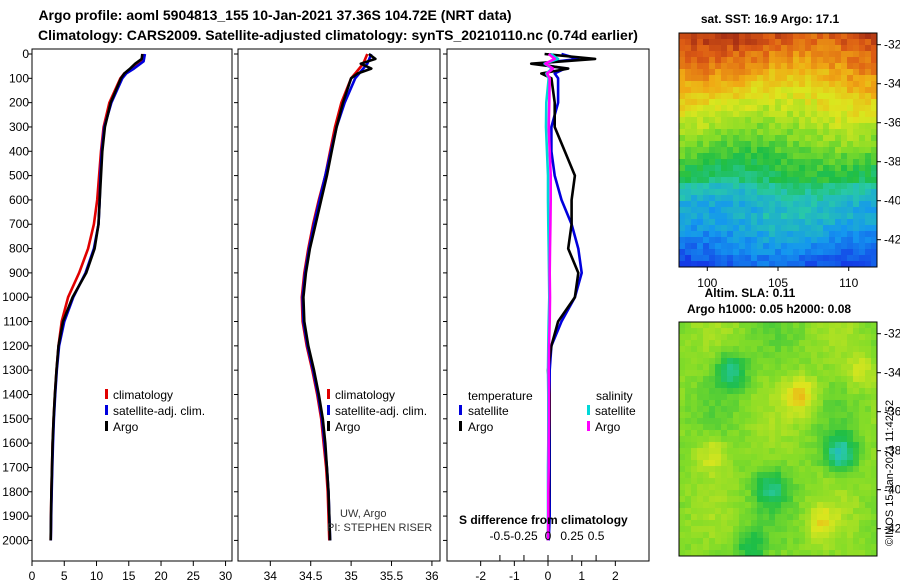  What do you see at coordinates (581, 574) in the screenshot?
I see `x-tick-label: 1` at bounding box center [581, 574].